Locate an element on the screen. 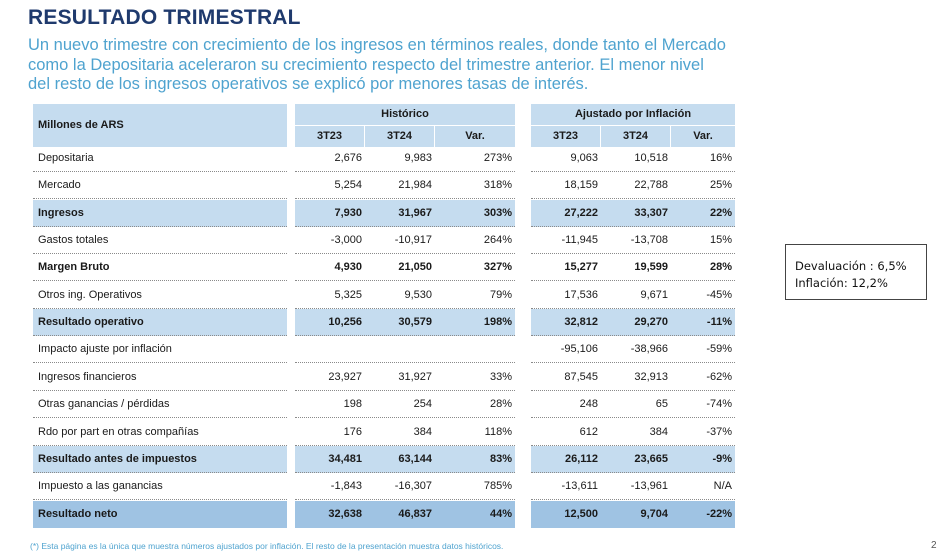 This screenshot has width=940, height=553. table-cell: -3,000 is located at coordinates (330, 240).